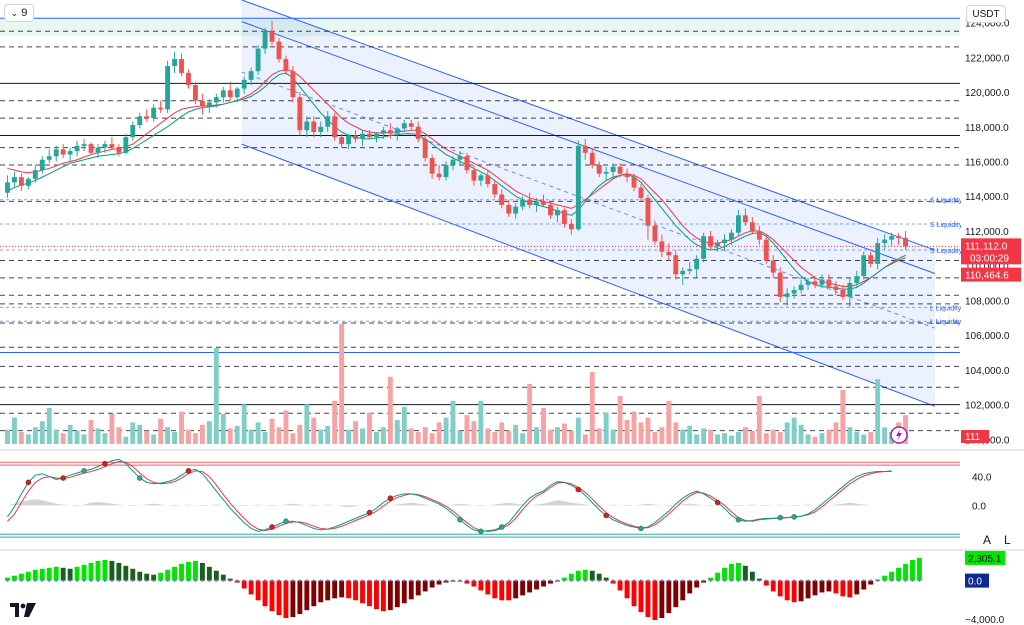 This screenshot has height=625, width=1024. What do you see at coordinates (982, 478) in the screenshot?
I see `stoch-tick-label: 40.0` at bounding box center [982, 478].